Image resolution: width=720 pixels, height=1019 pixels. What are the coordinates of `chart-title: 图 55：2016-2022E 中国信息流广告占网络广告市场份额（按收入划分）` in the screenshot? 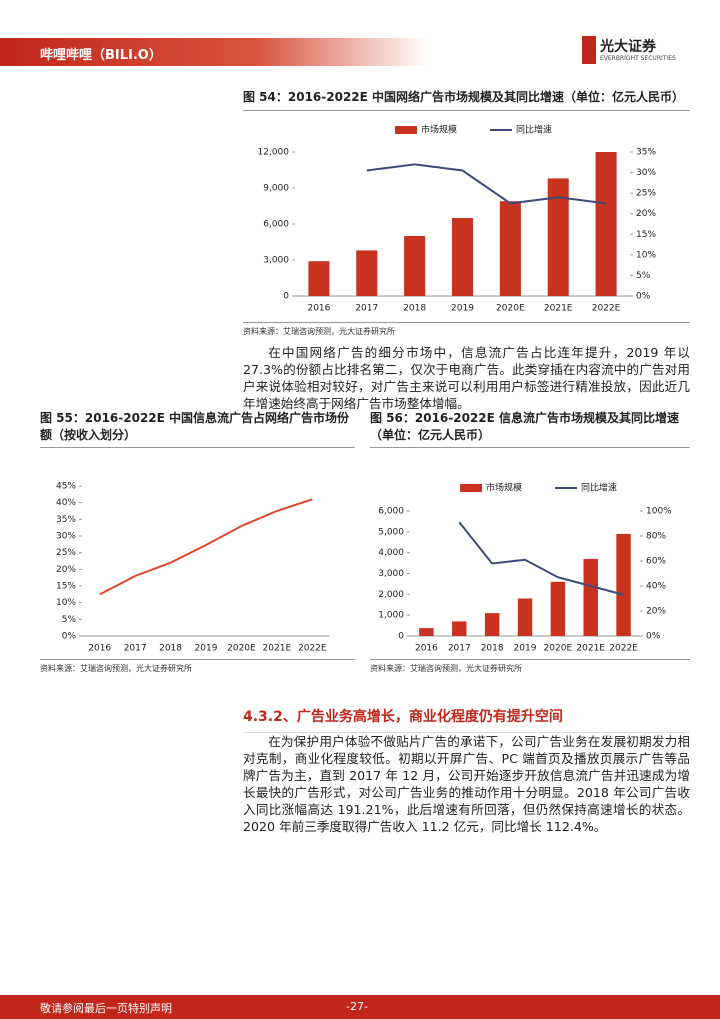 It's located at (197, 429).